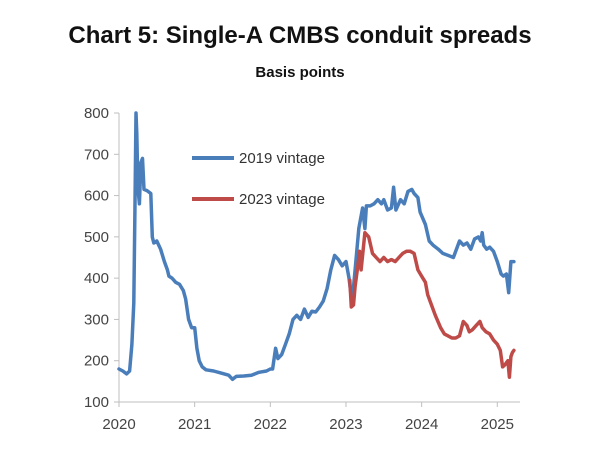  What do you see at coordinates (96, 319) in the screenshot?
I see `y-tick-label: 300` at bounding box center [96, 319].